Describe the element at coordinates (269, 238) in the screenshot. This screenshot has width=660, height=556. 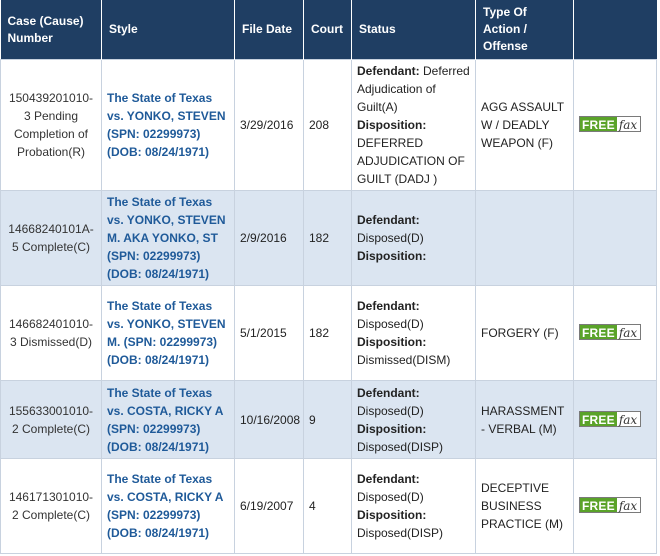
I see `file-date-cell: 2/9/2016` at that location.